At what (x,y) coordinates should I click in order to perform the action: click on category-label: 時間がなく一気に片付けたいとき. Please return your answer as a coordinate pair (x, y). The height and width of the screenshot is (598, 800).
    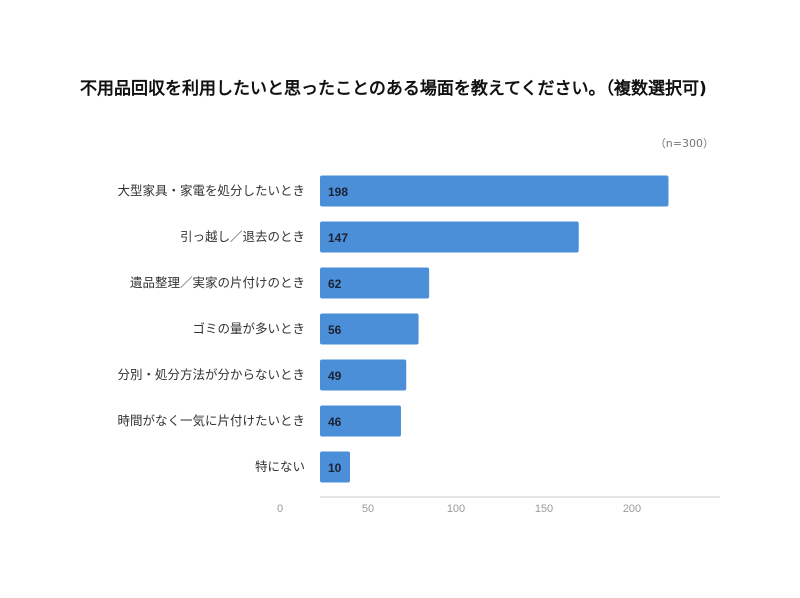
    Looking at the image, I should click on (211, 420).